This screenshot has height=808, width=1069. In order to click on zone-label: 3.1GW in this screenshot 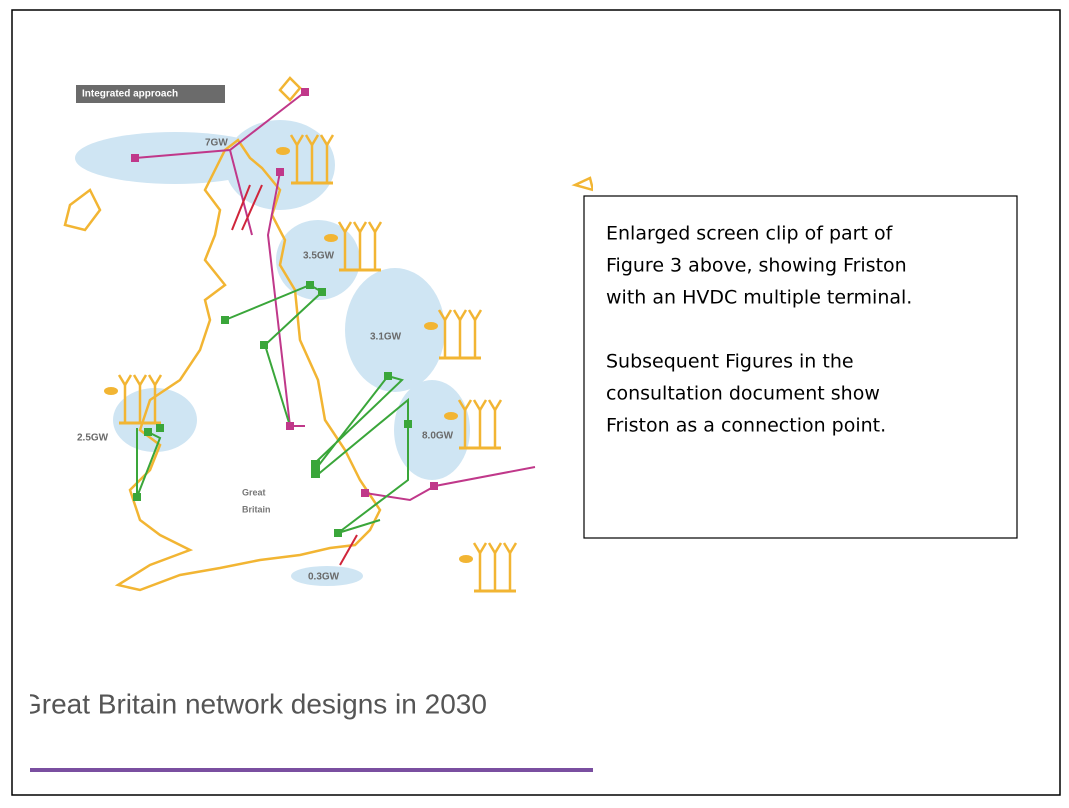, I will do `click(386, 337)`.